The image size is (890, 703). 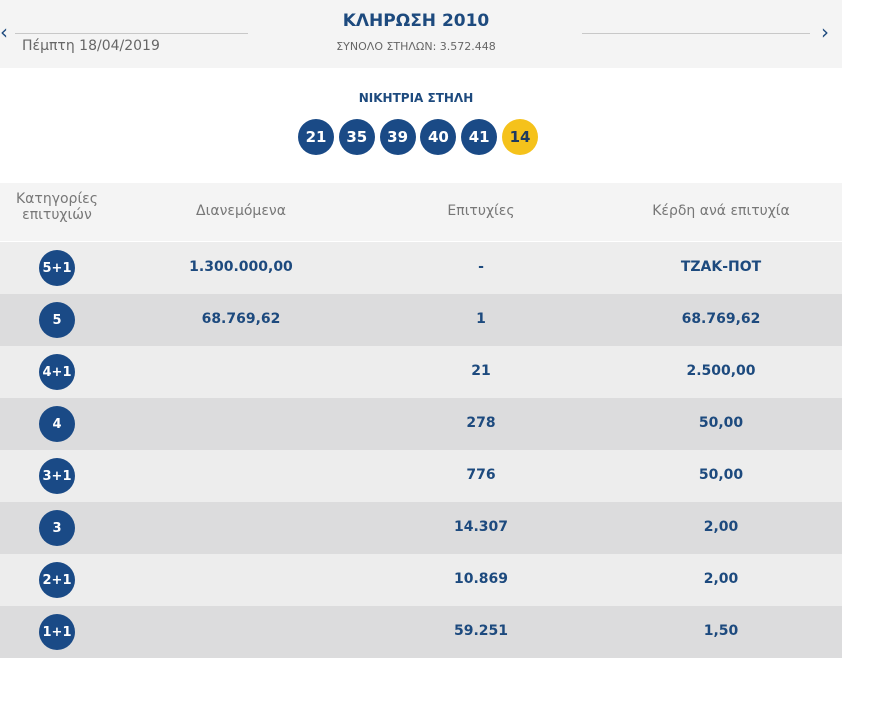 I want to click on category-badge: 2+1, so click(x=57, y=580).